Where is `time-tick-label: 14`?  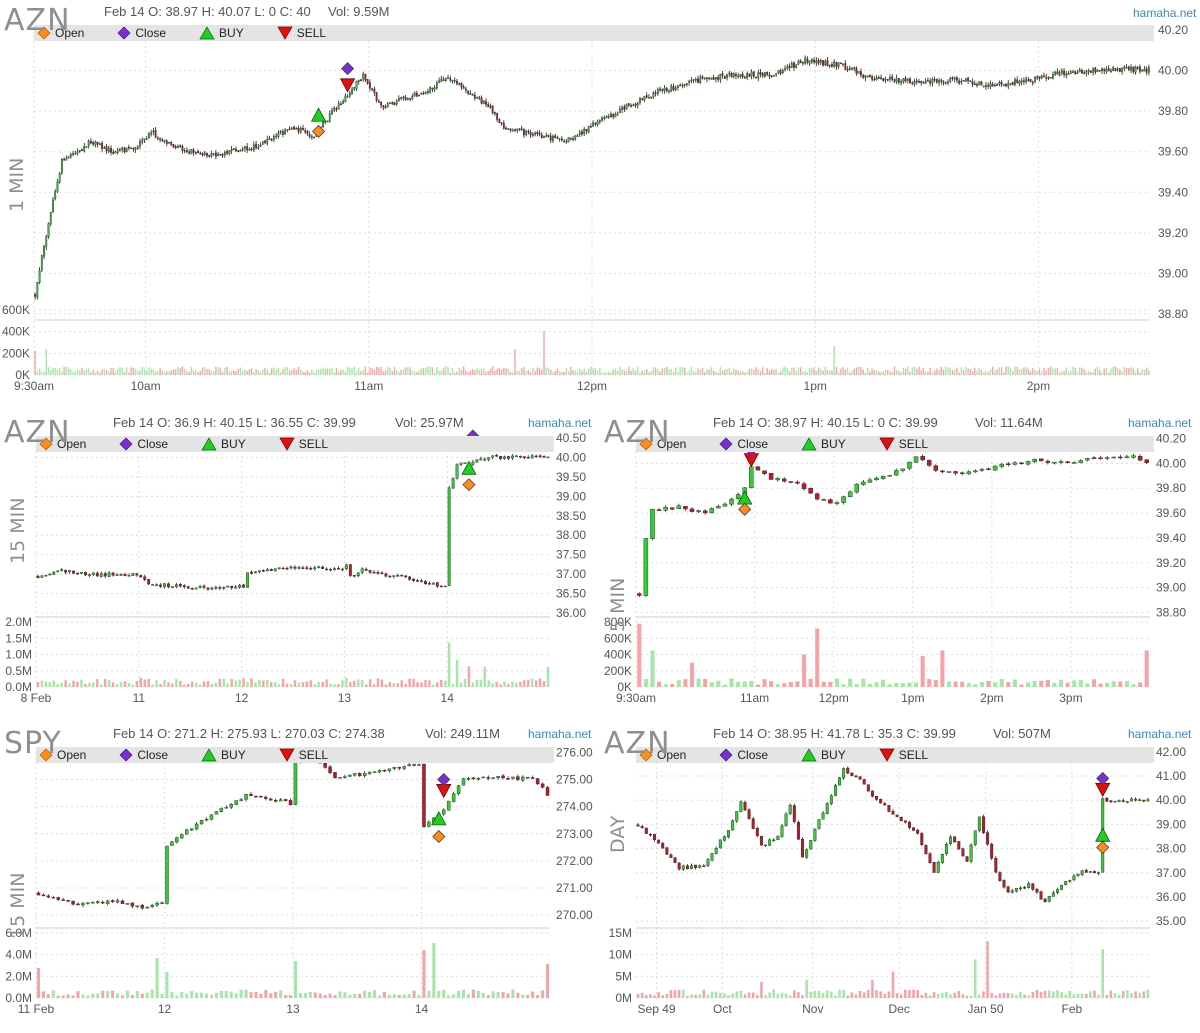
time-tick-label: 14 is located at coordinates (422, 1009).